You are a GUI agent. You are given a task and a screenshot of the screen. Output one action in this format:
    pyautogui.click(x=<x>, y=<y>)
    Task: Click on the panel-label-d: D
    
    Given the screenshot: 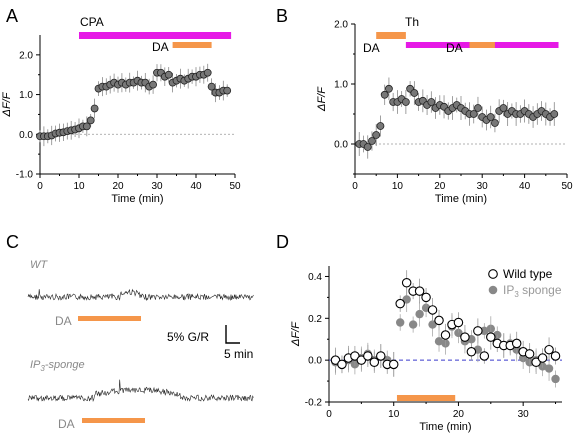 What is the action you would take?
    pyautogui.click(x=282, y=242)
    